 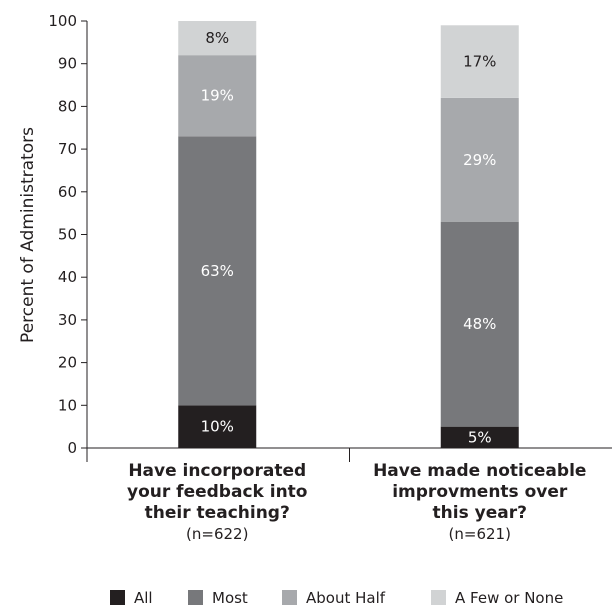 What do you see at coordinates (217, 534) in the screenshot?
I see `category-n-label: (n=622)` at bounding box center [217, 534].